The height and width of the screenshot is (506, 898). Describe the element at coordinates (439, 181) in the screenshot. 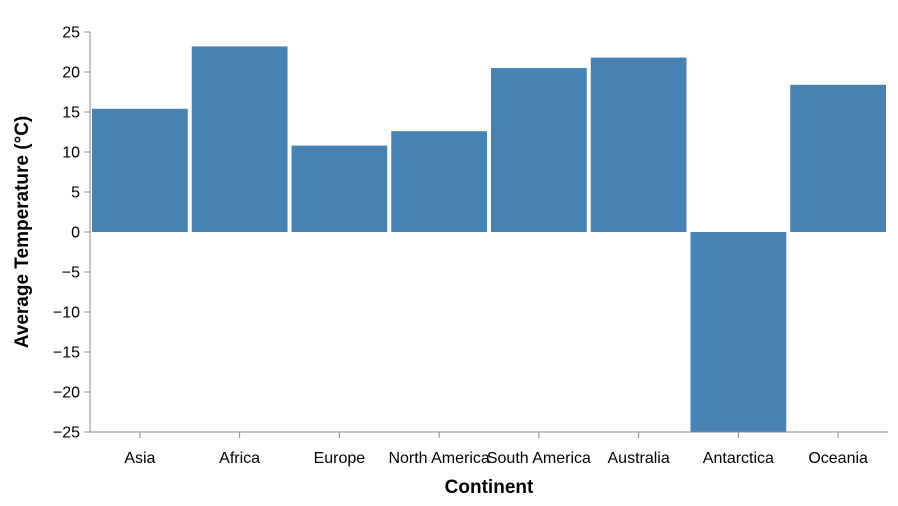

I see `bar-north-america` at that location.